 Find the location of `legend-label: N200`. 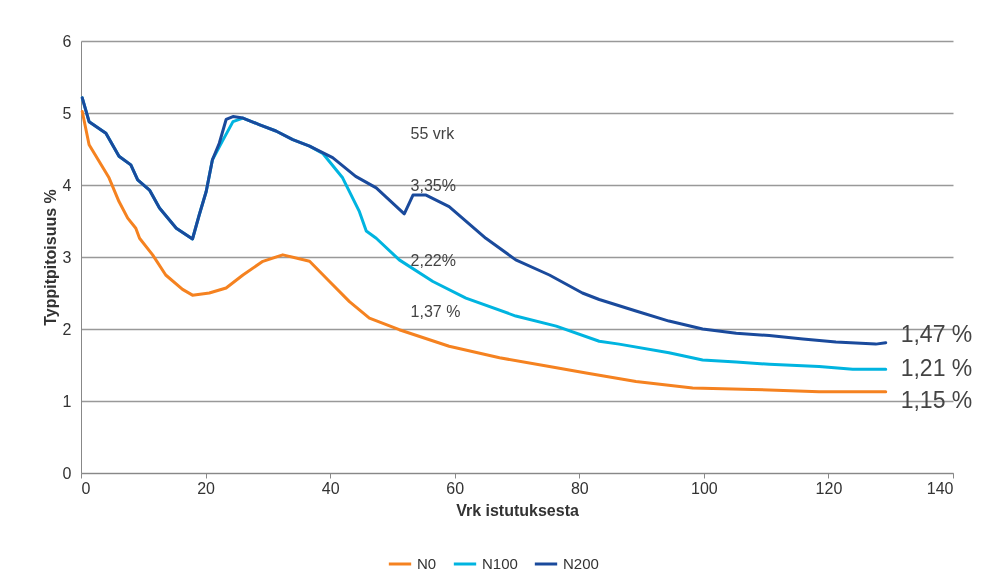

legend-label: N200 is located at coordinates (581, 563).